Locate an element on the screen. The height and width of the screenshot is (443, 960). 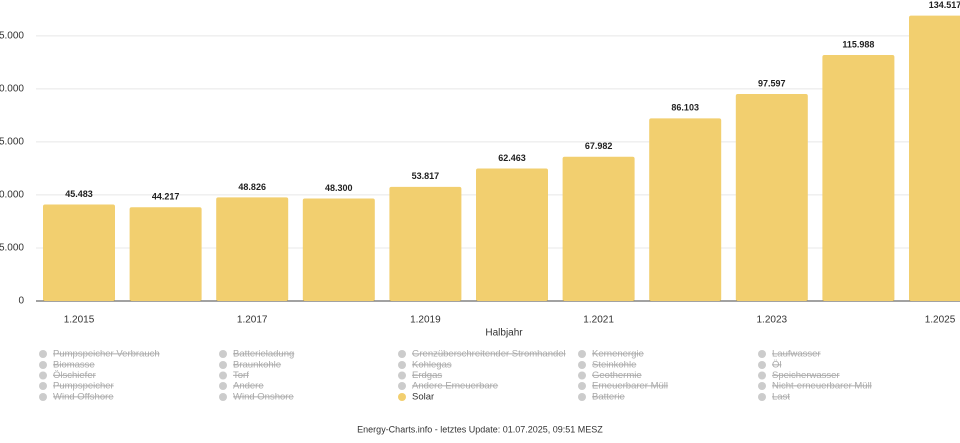
legend-item: Laufwasser is located at coordinates (796, 354).